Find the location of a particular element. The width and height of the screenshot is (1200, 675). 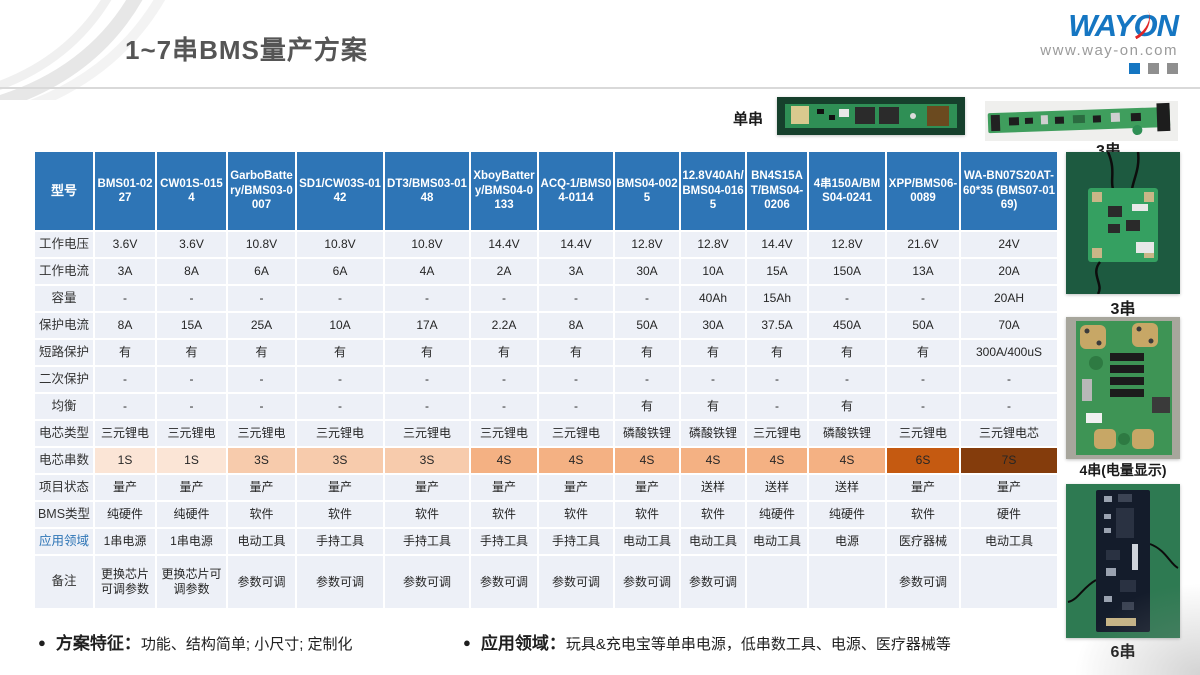

feature-text: 功能、结构简单; 小尺寸; 定制化 is located at coordinates (246, 644).